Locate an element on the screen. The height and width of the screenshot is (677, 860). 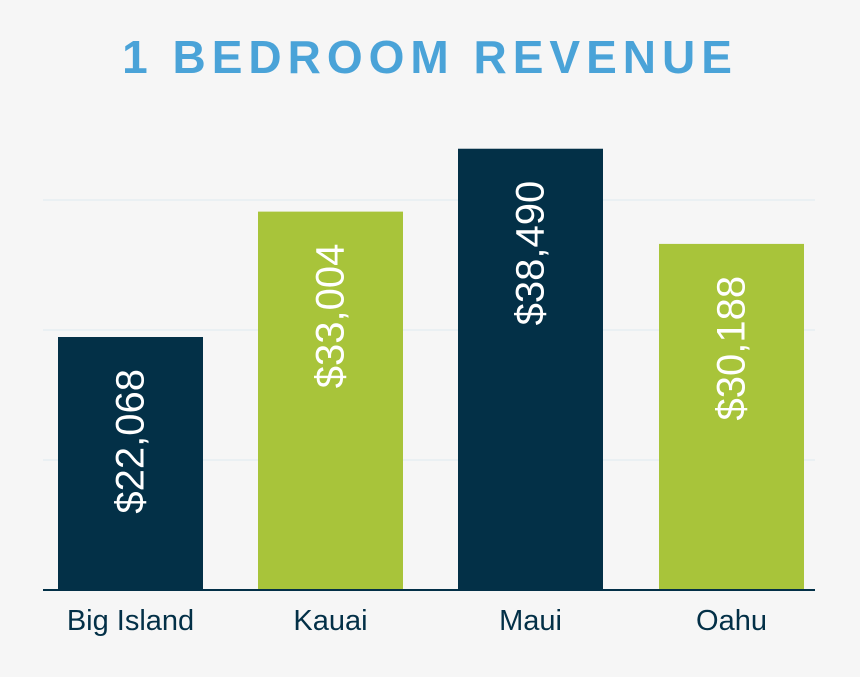
data-label: $30,188 is located at coordinates (732, 348).